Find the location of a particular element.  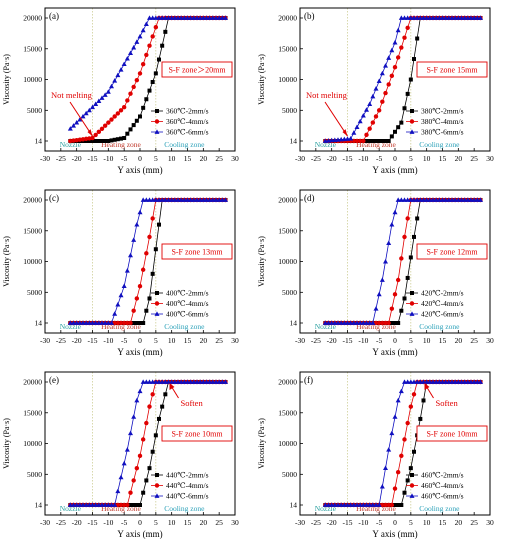

legend-label: 380℃-6mm/s is located at coordinates (442, 132).